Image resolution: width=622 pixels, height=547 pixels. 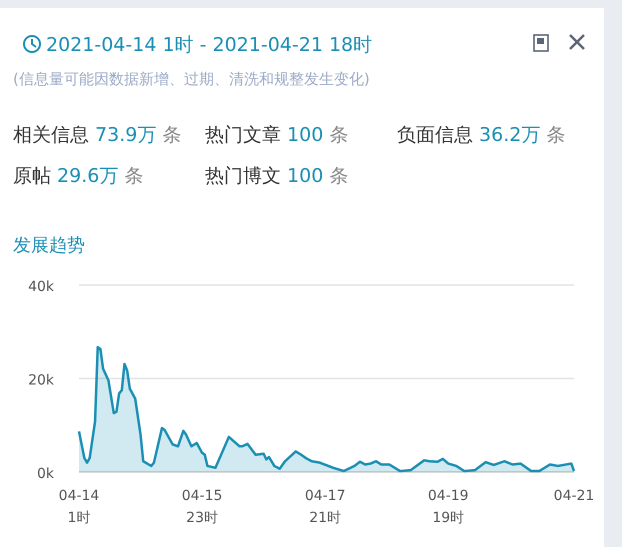 What do you see at coordinates (97, 135) in the screenshot?
I see `text: 相关信息 73.9万 条` at bounding box center [97, 135].